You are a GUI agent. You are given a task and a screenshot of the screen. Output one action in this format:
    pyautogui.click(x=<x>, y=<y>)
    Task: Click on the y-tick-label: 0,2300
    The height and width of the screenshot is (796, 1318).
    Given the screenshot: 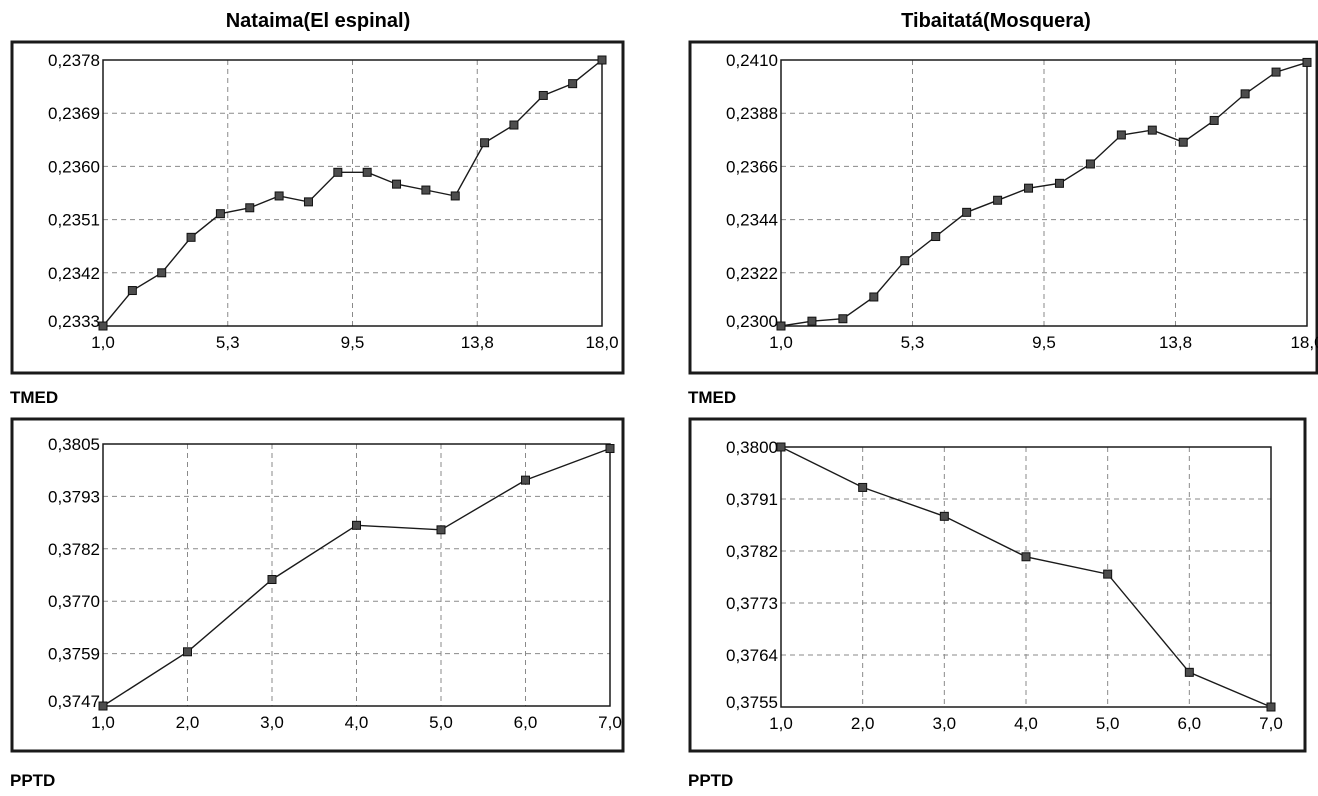 What is the action you would take?
    pyautogui.click(x=752, y=321)
    